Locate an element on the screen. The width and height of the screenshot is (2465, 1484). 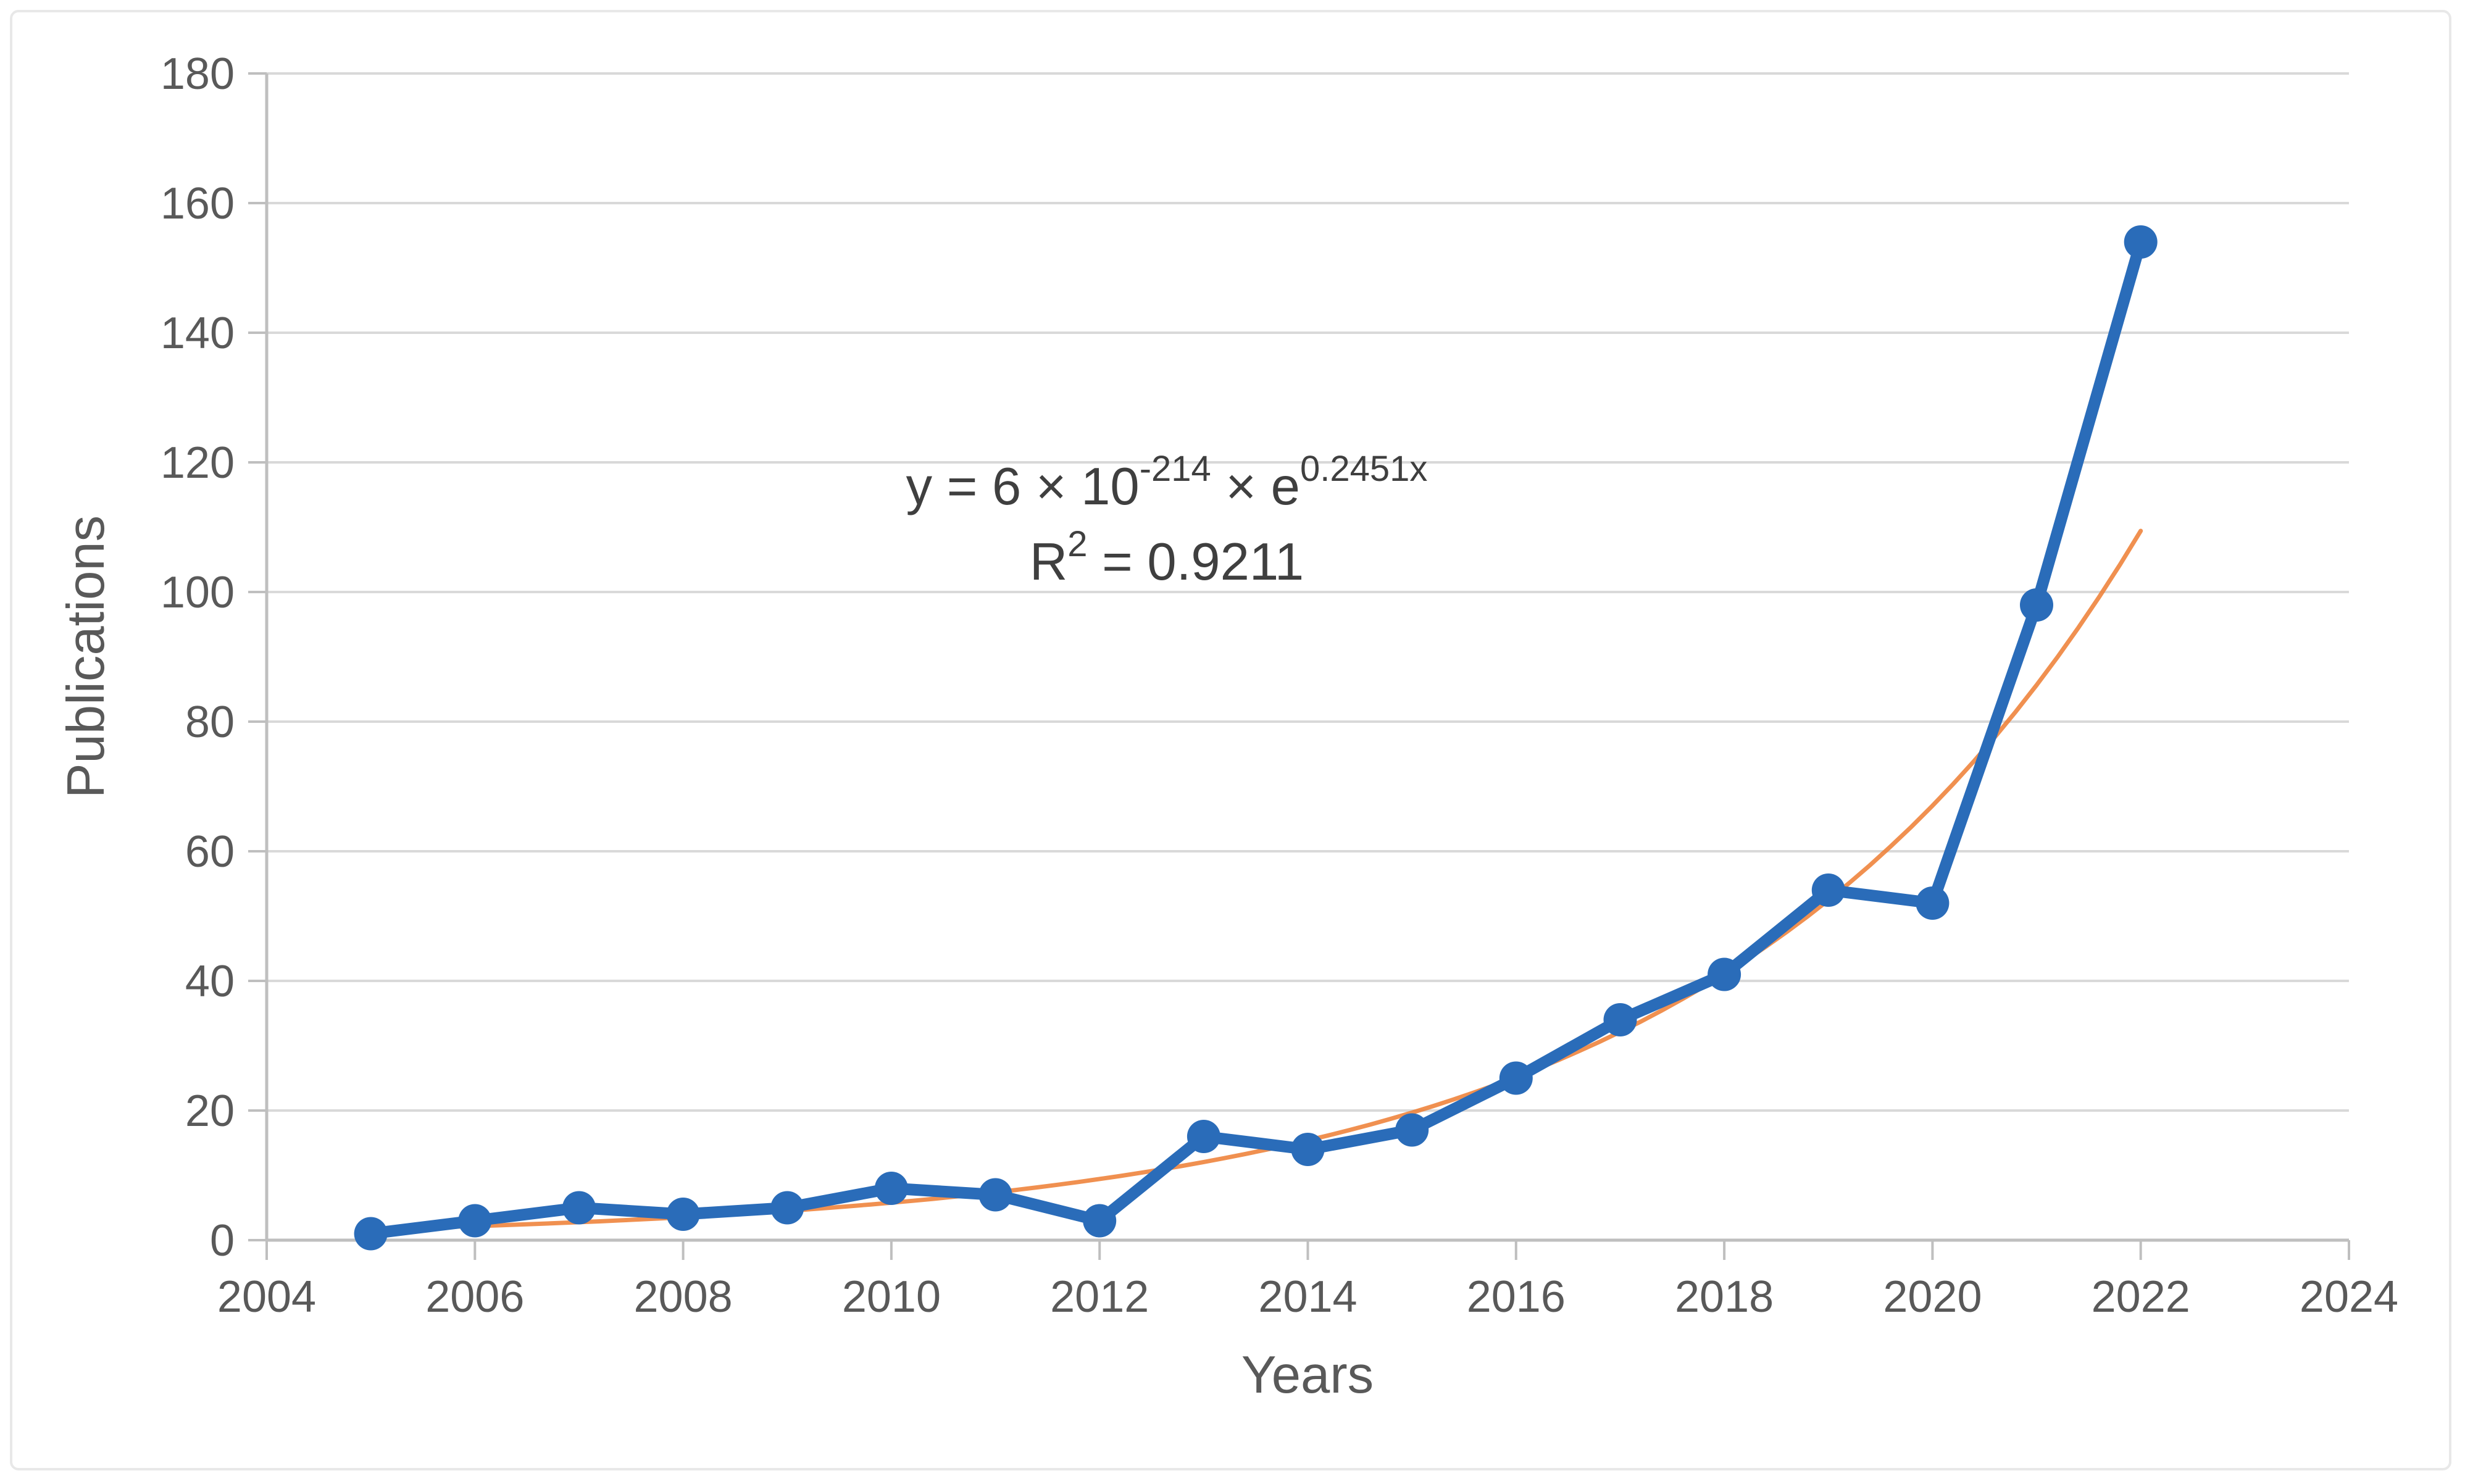
x-tick-label: 2016 is located at coordinates (1516, 1297).